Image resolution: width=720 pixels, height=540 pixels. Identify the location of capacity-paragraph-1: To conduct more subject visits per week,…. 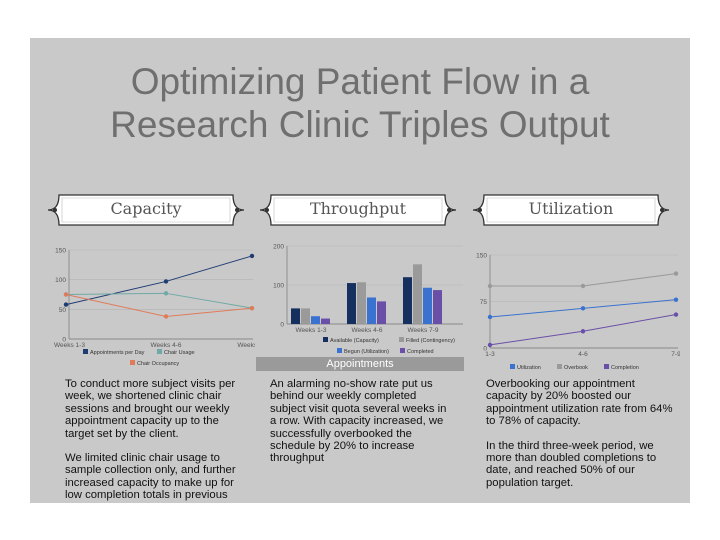
(150, 409).